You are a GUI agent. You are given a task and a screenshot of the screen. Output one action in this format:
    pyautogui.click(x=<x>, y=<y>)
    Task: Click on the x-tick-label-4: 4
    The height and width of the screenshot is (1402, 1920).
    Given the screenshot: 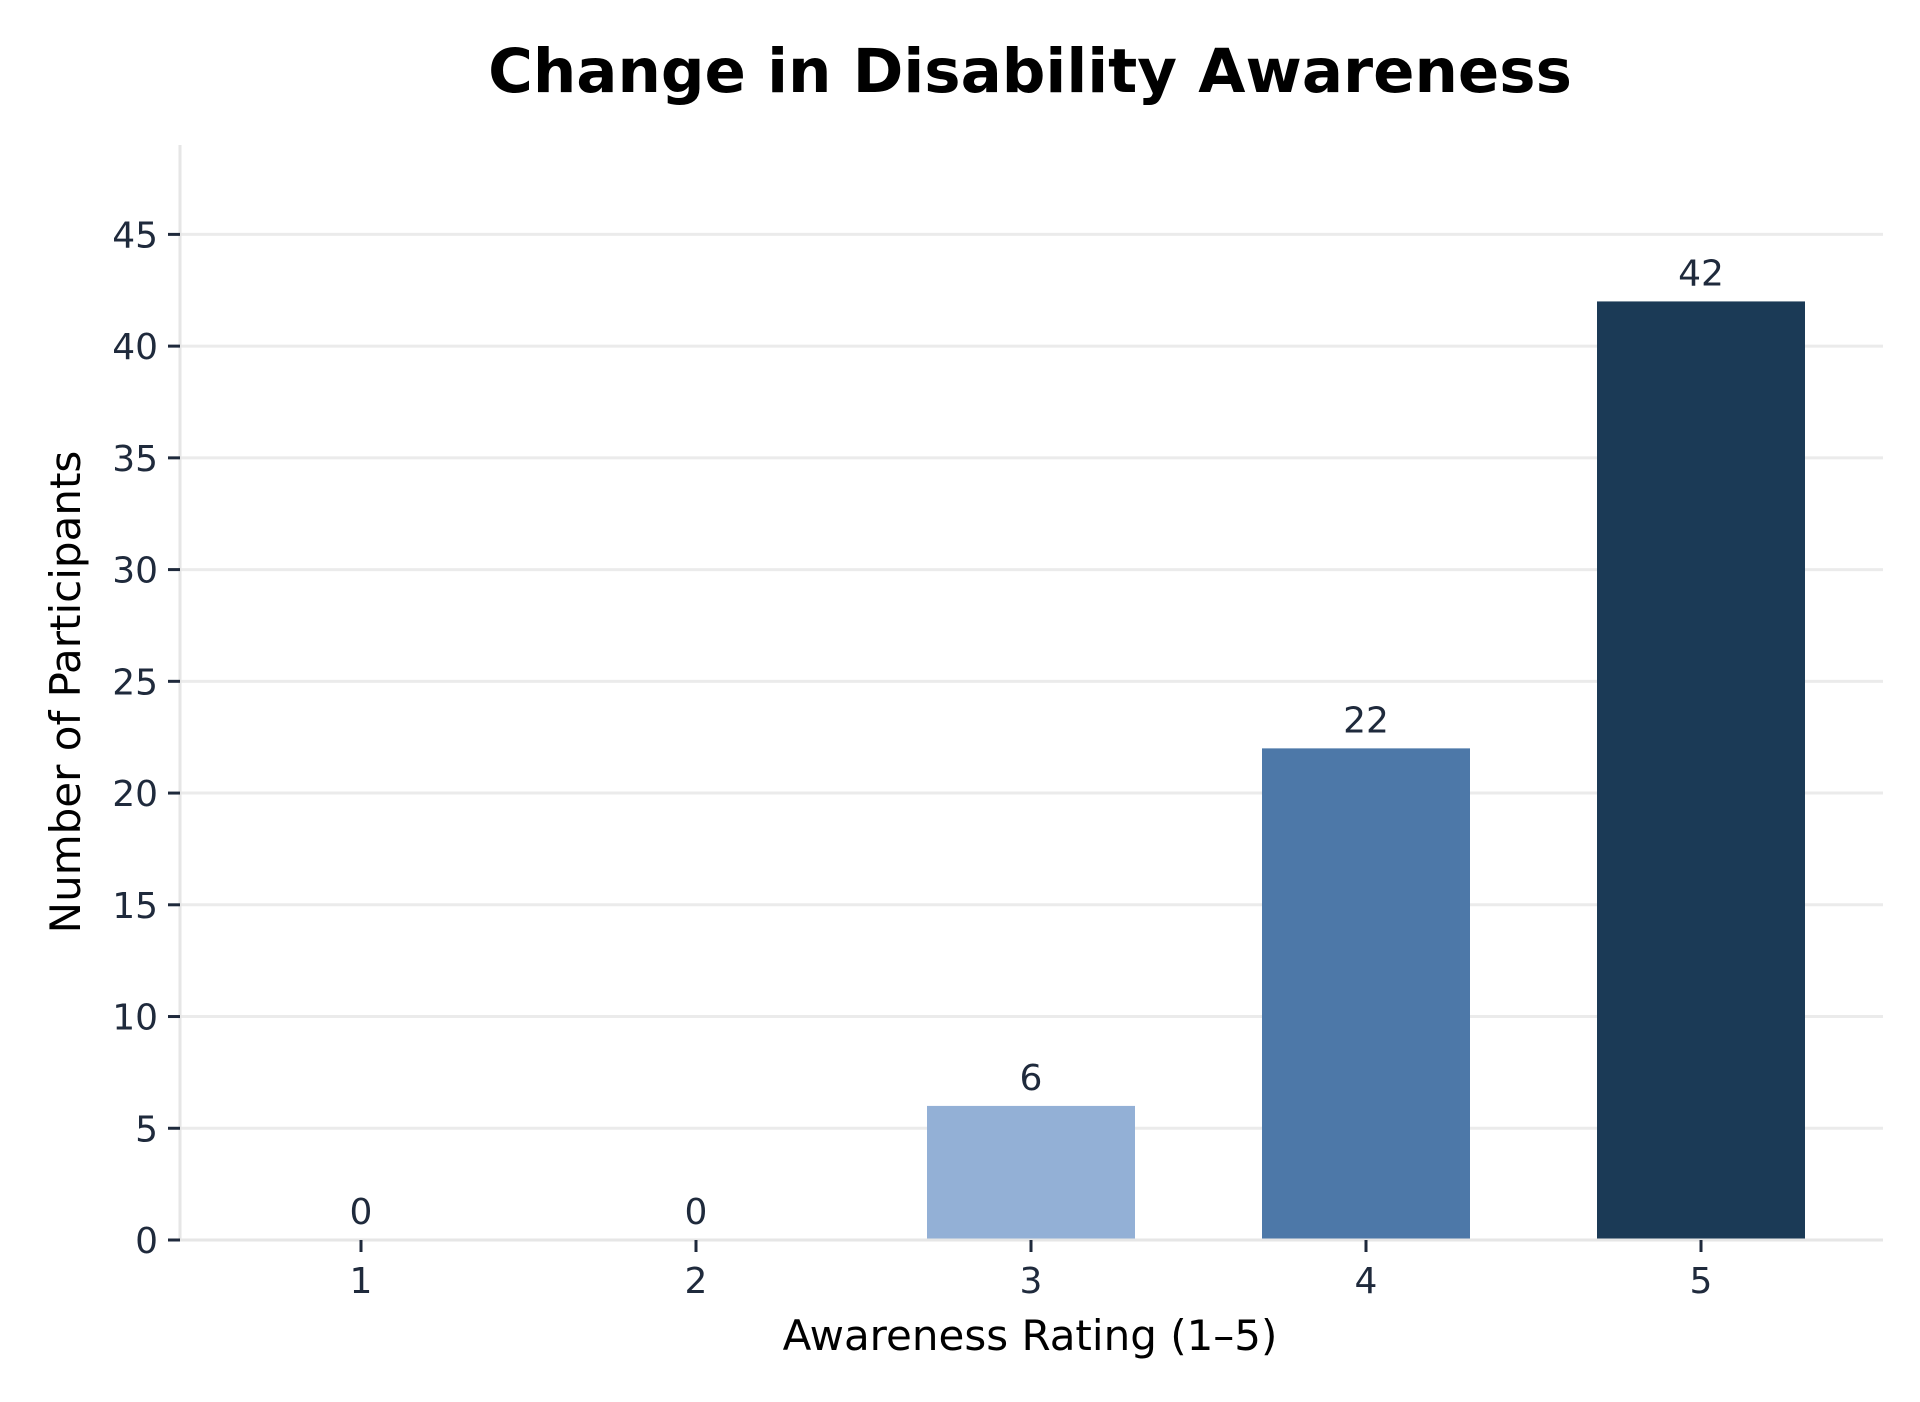 What is the action you would take?
    pyautogui.click(x=1366, y=1281)
    